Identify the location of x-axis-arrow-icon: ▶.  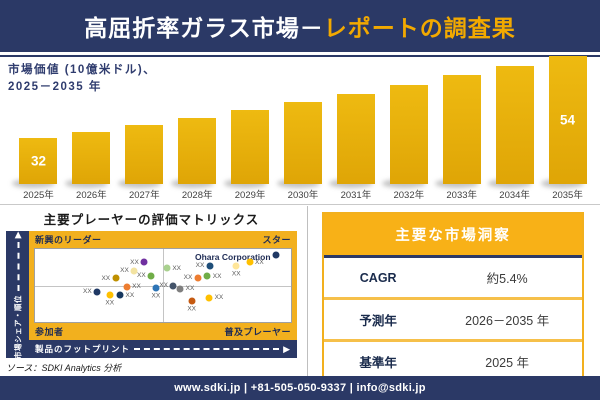
(287, 348).